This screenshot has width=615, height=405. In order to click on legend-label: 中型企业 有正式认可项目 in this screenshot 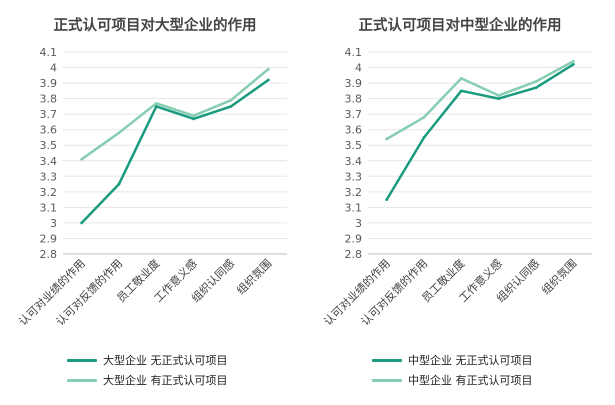, I will do `click(470, 380)`.